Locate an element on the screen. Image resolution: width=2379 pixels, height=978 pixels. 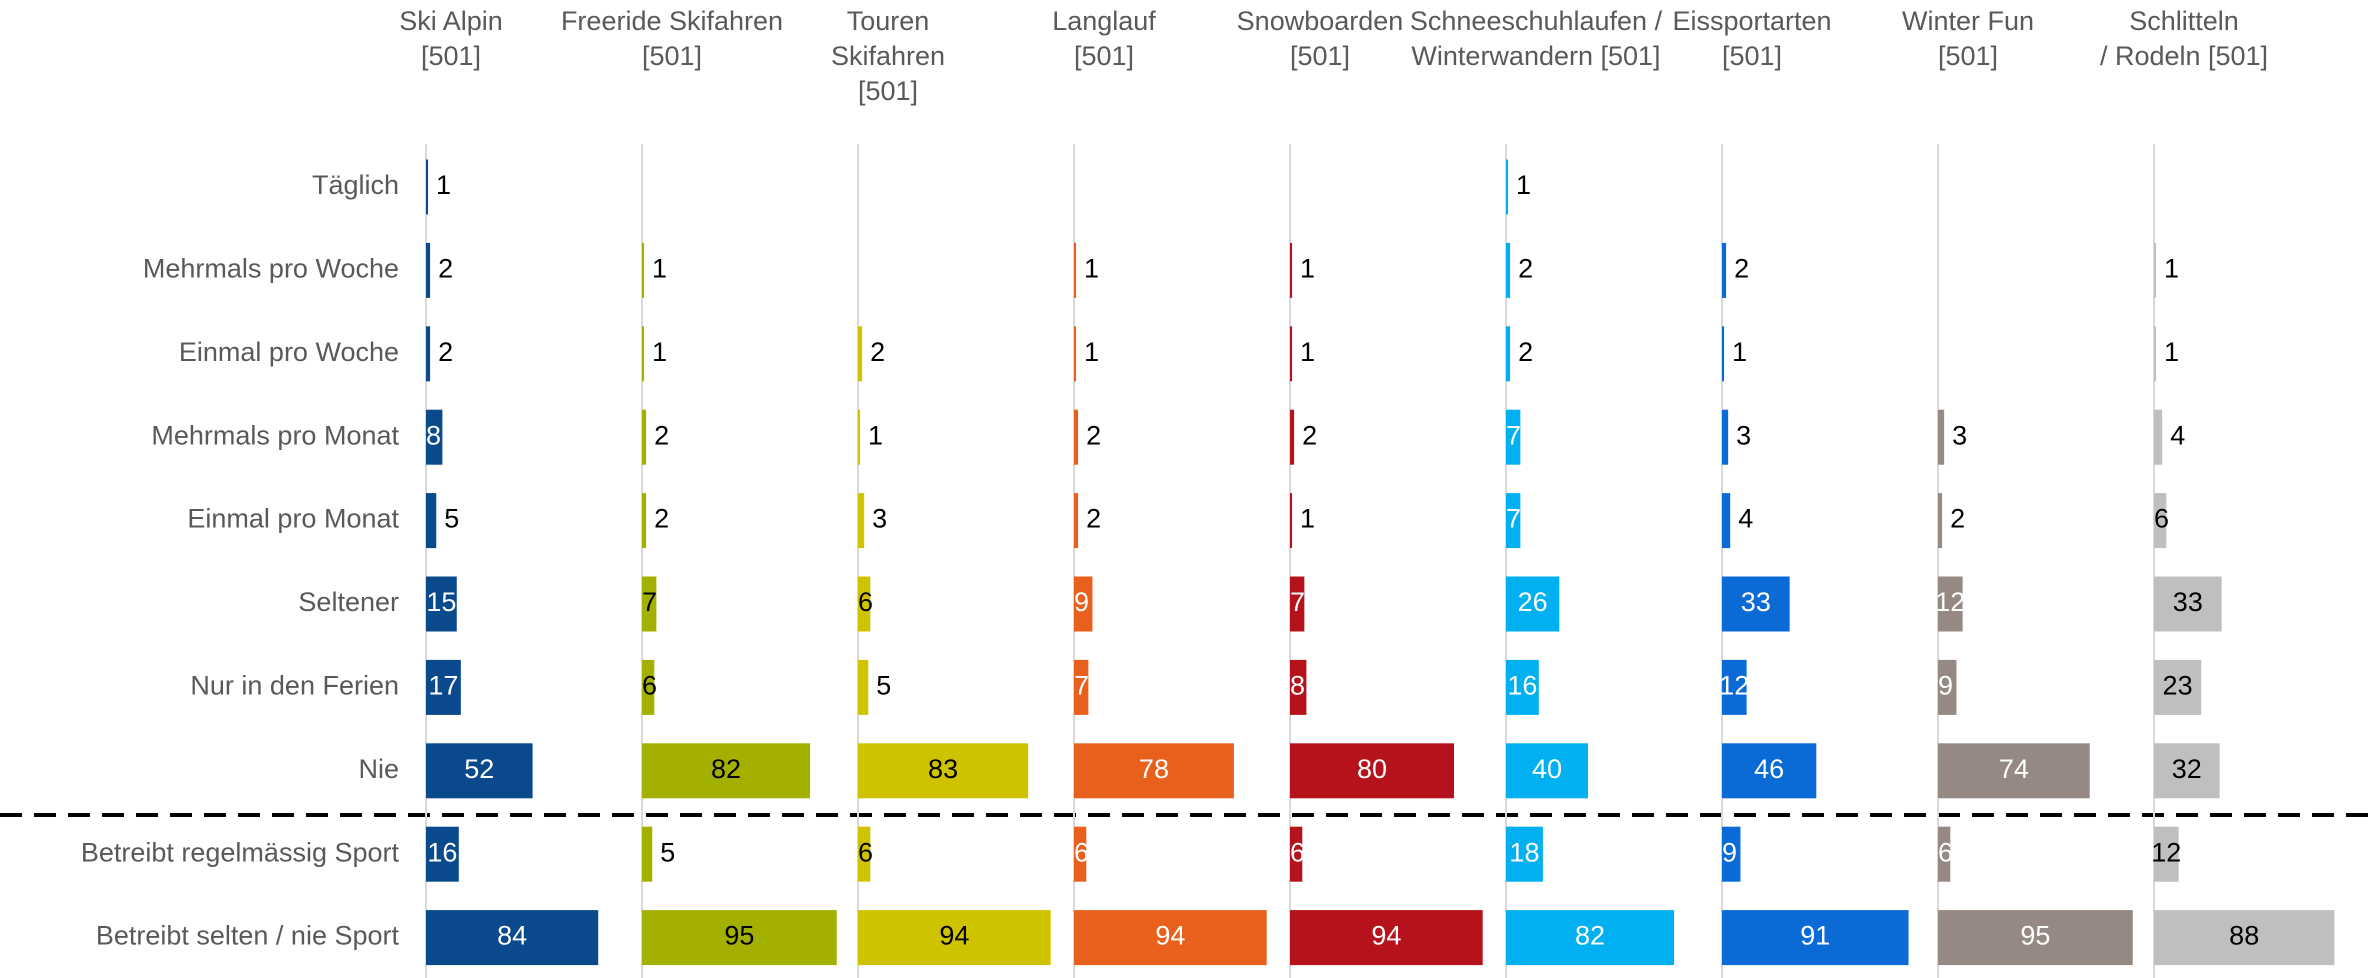
value-label: 52 is located at coordinates (479, 769).